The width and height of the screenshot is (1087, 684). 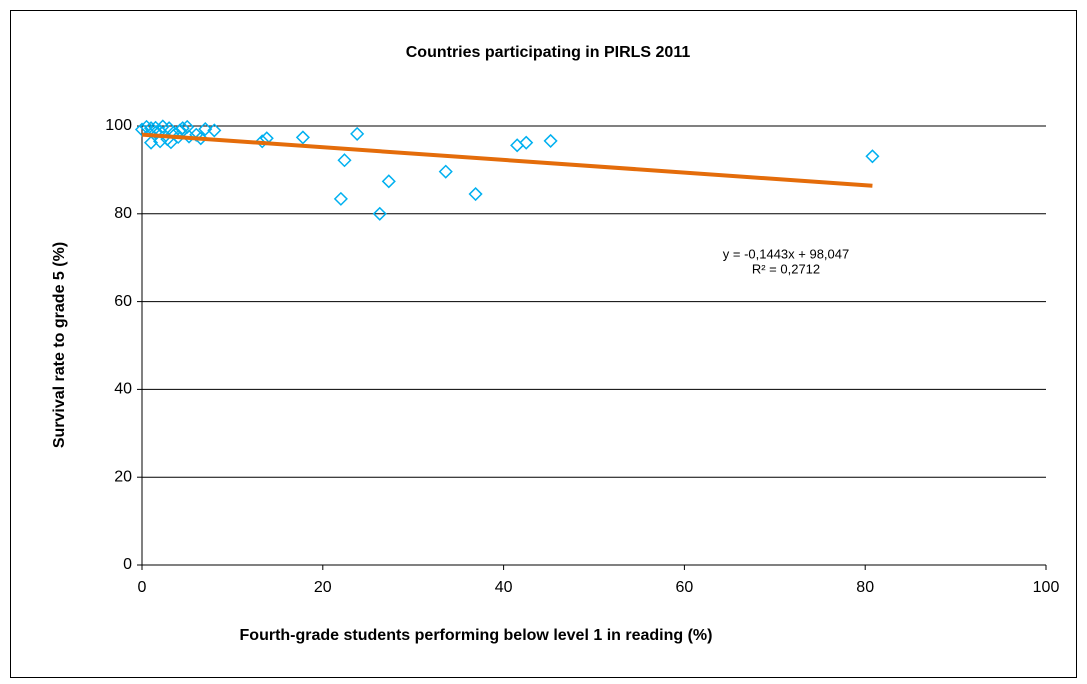 I want to click on y-tick-label: 60, so click(x=123, y=301).